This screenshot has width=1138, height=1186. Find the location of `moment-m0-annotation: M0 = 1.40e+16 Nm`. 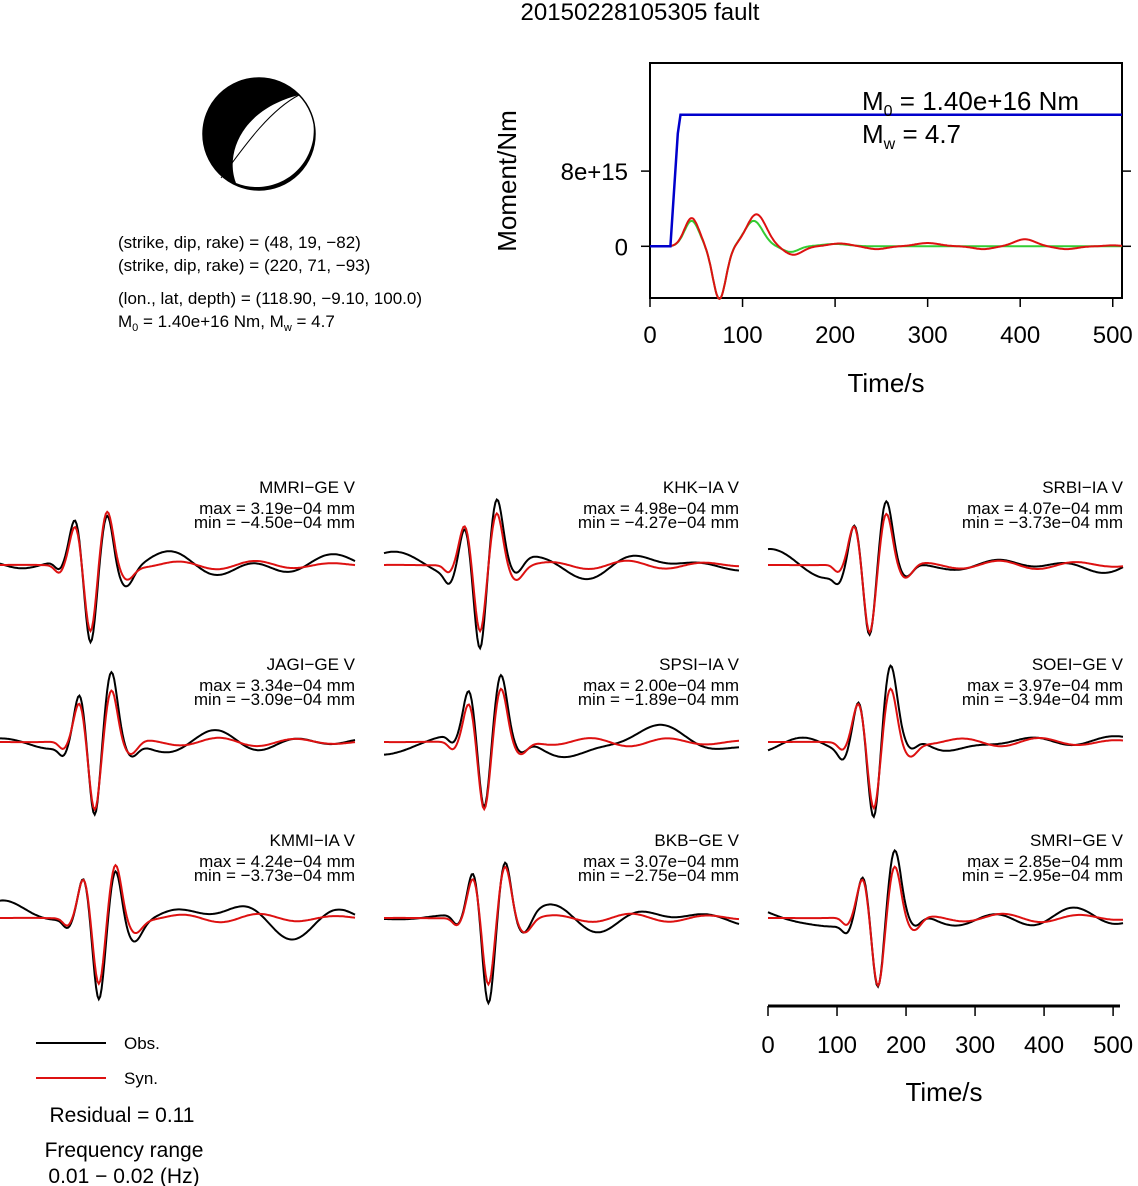

moment-m0-annotation: M0 = 1.40e+16 Nm is located at coordinates (970, 103).